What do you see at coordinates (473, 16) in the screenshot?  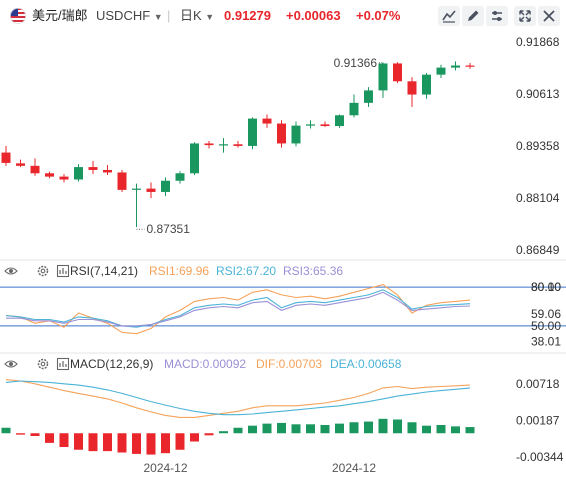 I see `draw-button` at bounding box center [473, 16].